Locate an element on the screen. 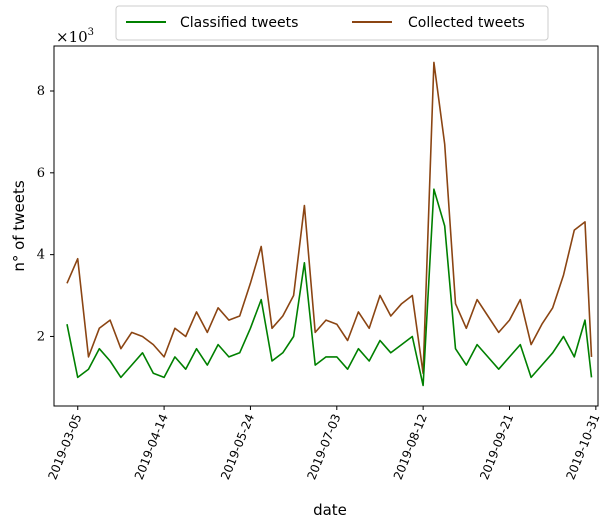  legend: Classified tweets Collected tweets is located at coordinates (332, 23).